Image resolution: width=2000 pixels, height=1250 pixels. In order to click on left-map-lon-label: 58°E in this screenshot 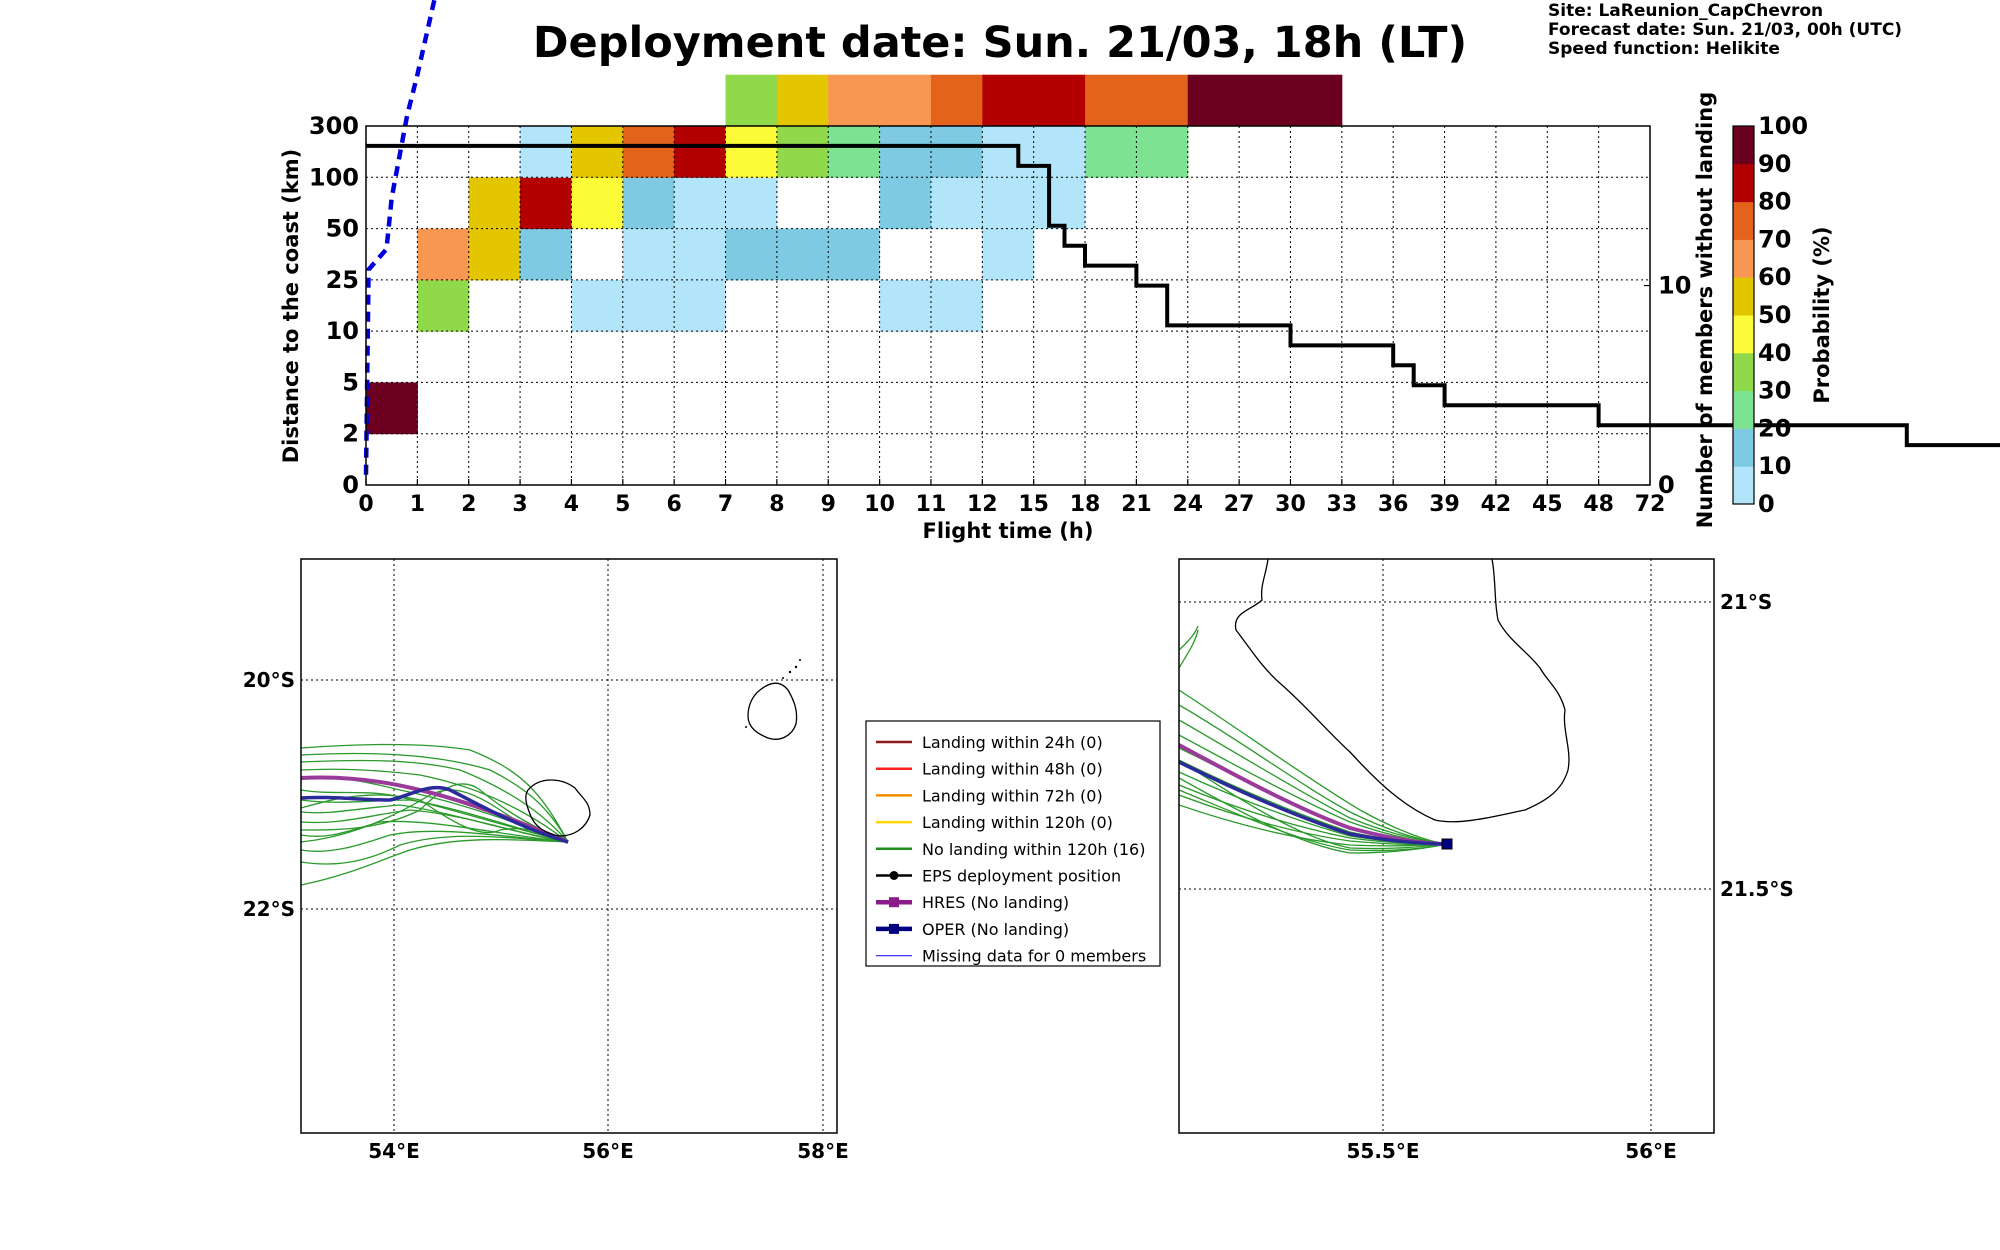, I will do `click(823, 1151)`.